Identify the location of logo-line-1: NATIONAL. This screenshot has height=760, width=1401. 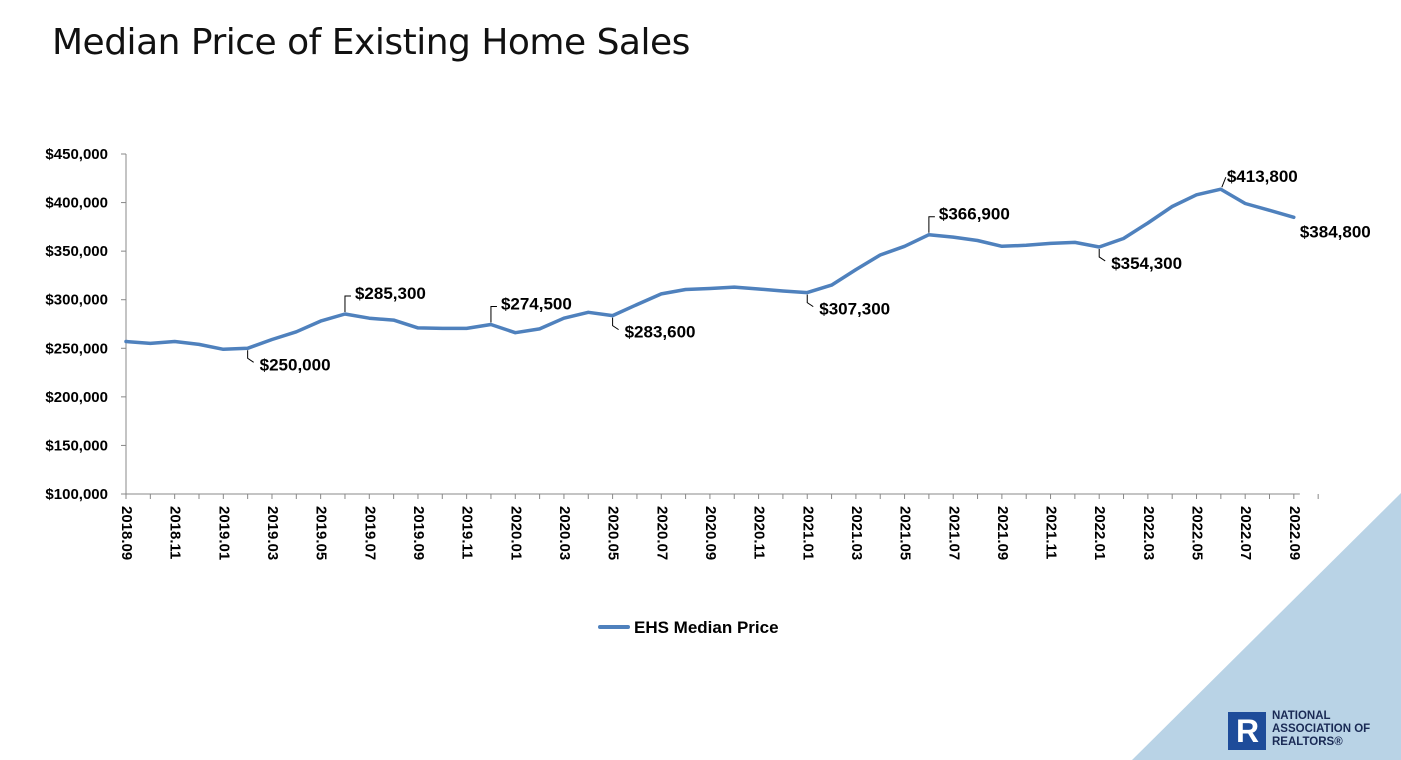
(1301, 716).